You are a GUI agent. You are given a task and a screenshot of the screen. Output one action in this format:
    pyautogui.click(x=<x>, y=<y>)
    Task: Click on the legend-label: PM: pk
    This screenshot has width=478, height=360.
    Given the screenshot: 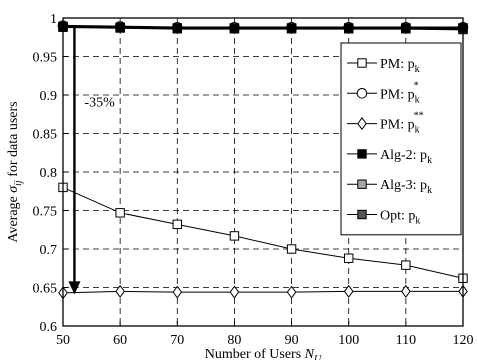 What is the action you would take?
    pyautogui.click(x=400, y=66)
    